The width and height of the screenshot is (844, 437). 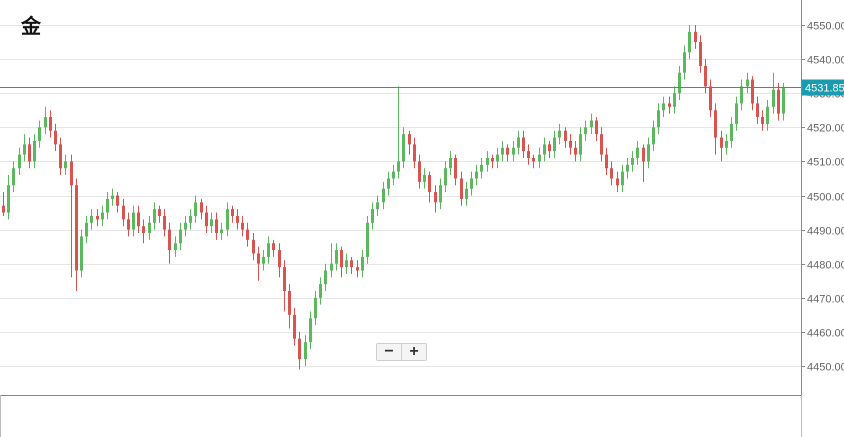 I want to click on zoom-controls: − +, so click(x=401, y=352).